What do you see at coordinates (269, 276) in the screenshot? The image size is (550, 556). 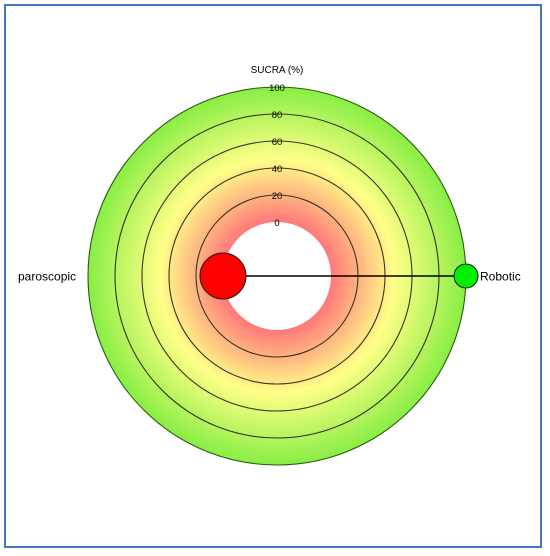 I see `treatment-nodes: paroscopic Robotic` at bounding box center [269, 276].